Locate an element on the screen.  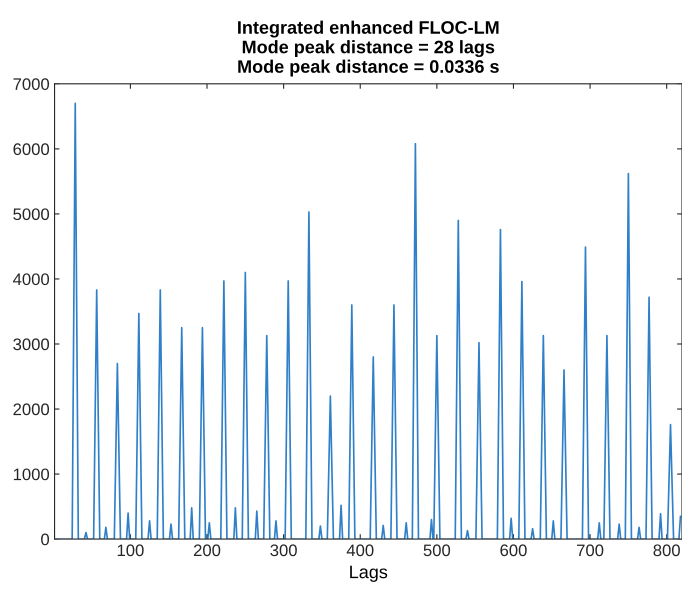
y-tick-label: 6000 is located at coordinates (31, 149).